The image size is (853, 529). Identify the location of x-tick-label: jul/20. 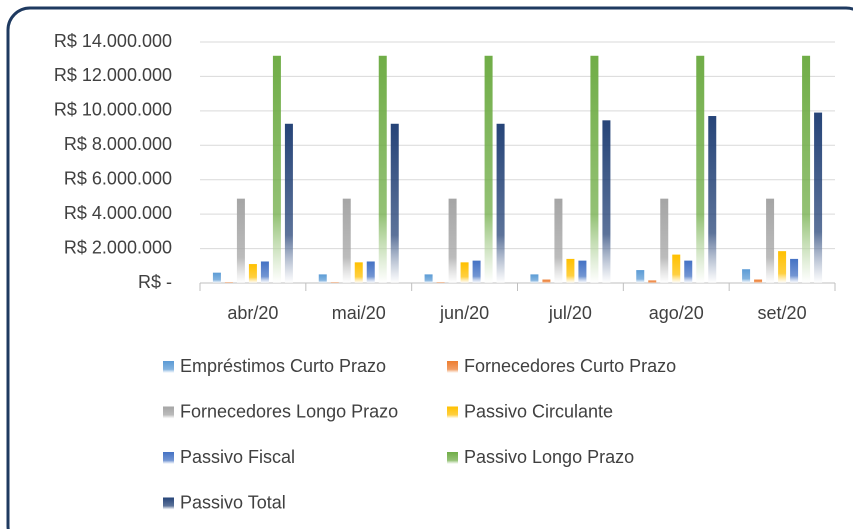
(570, 313).